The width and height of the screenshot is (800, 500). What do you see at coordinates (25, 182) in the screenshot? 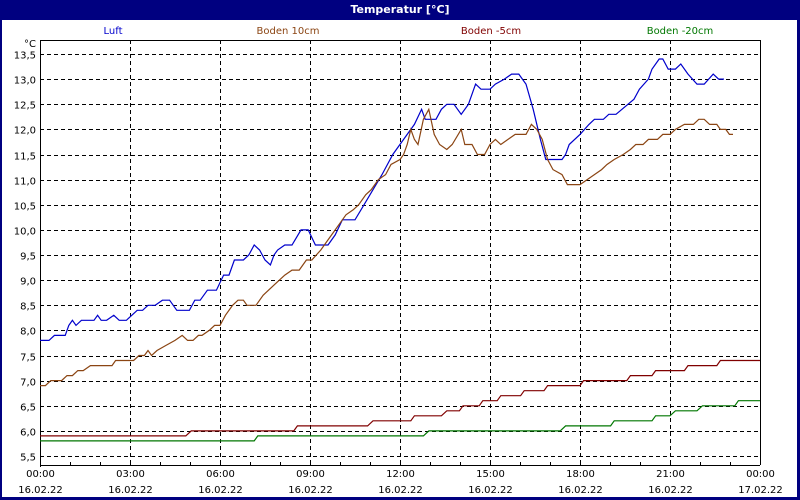
I see `y-tick-label: 11,0` at bounding box center [25, 182].